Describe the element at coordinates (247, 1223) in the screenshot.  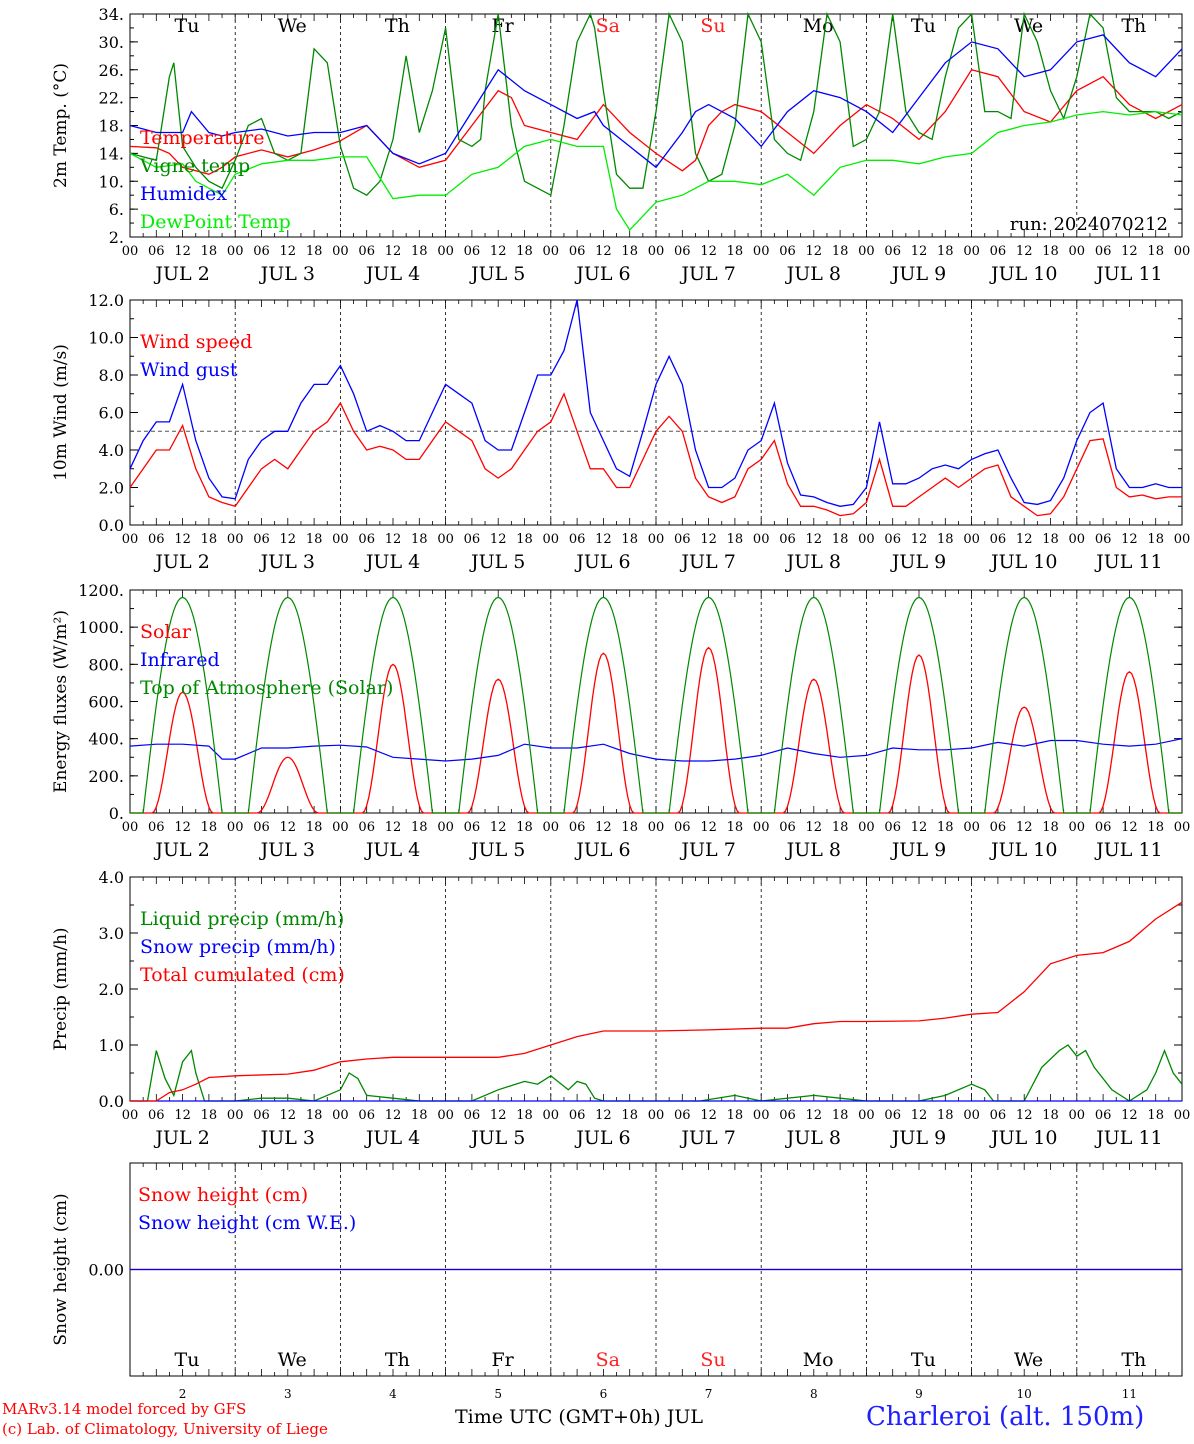
I see `legend-entry: Snow height (cm W.E.)` at that location.